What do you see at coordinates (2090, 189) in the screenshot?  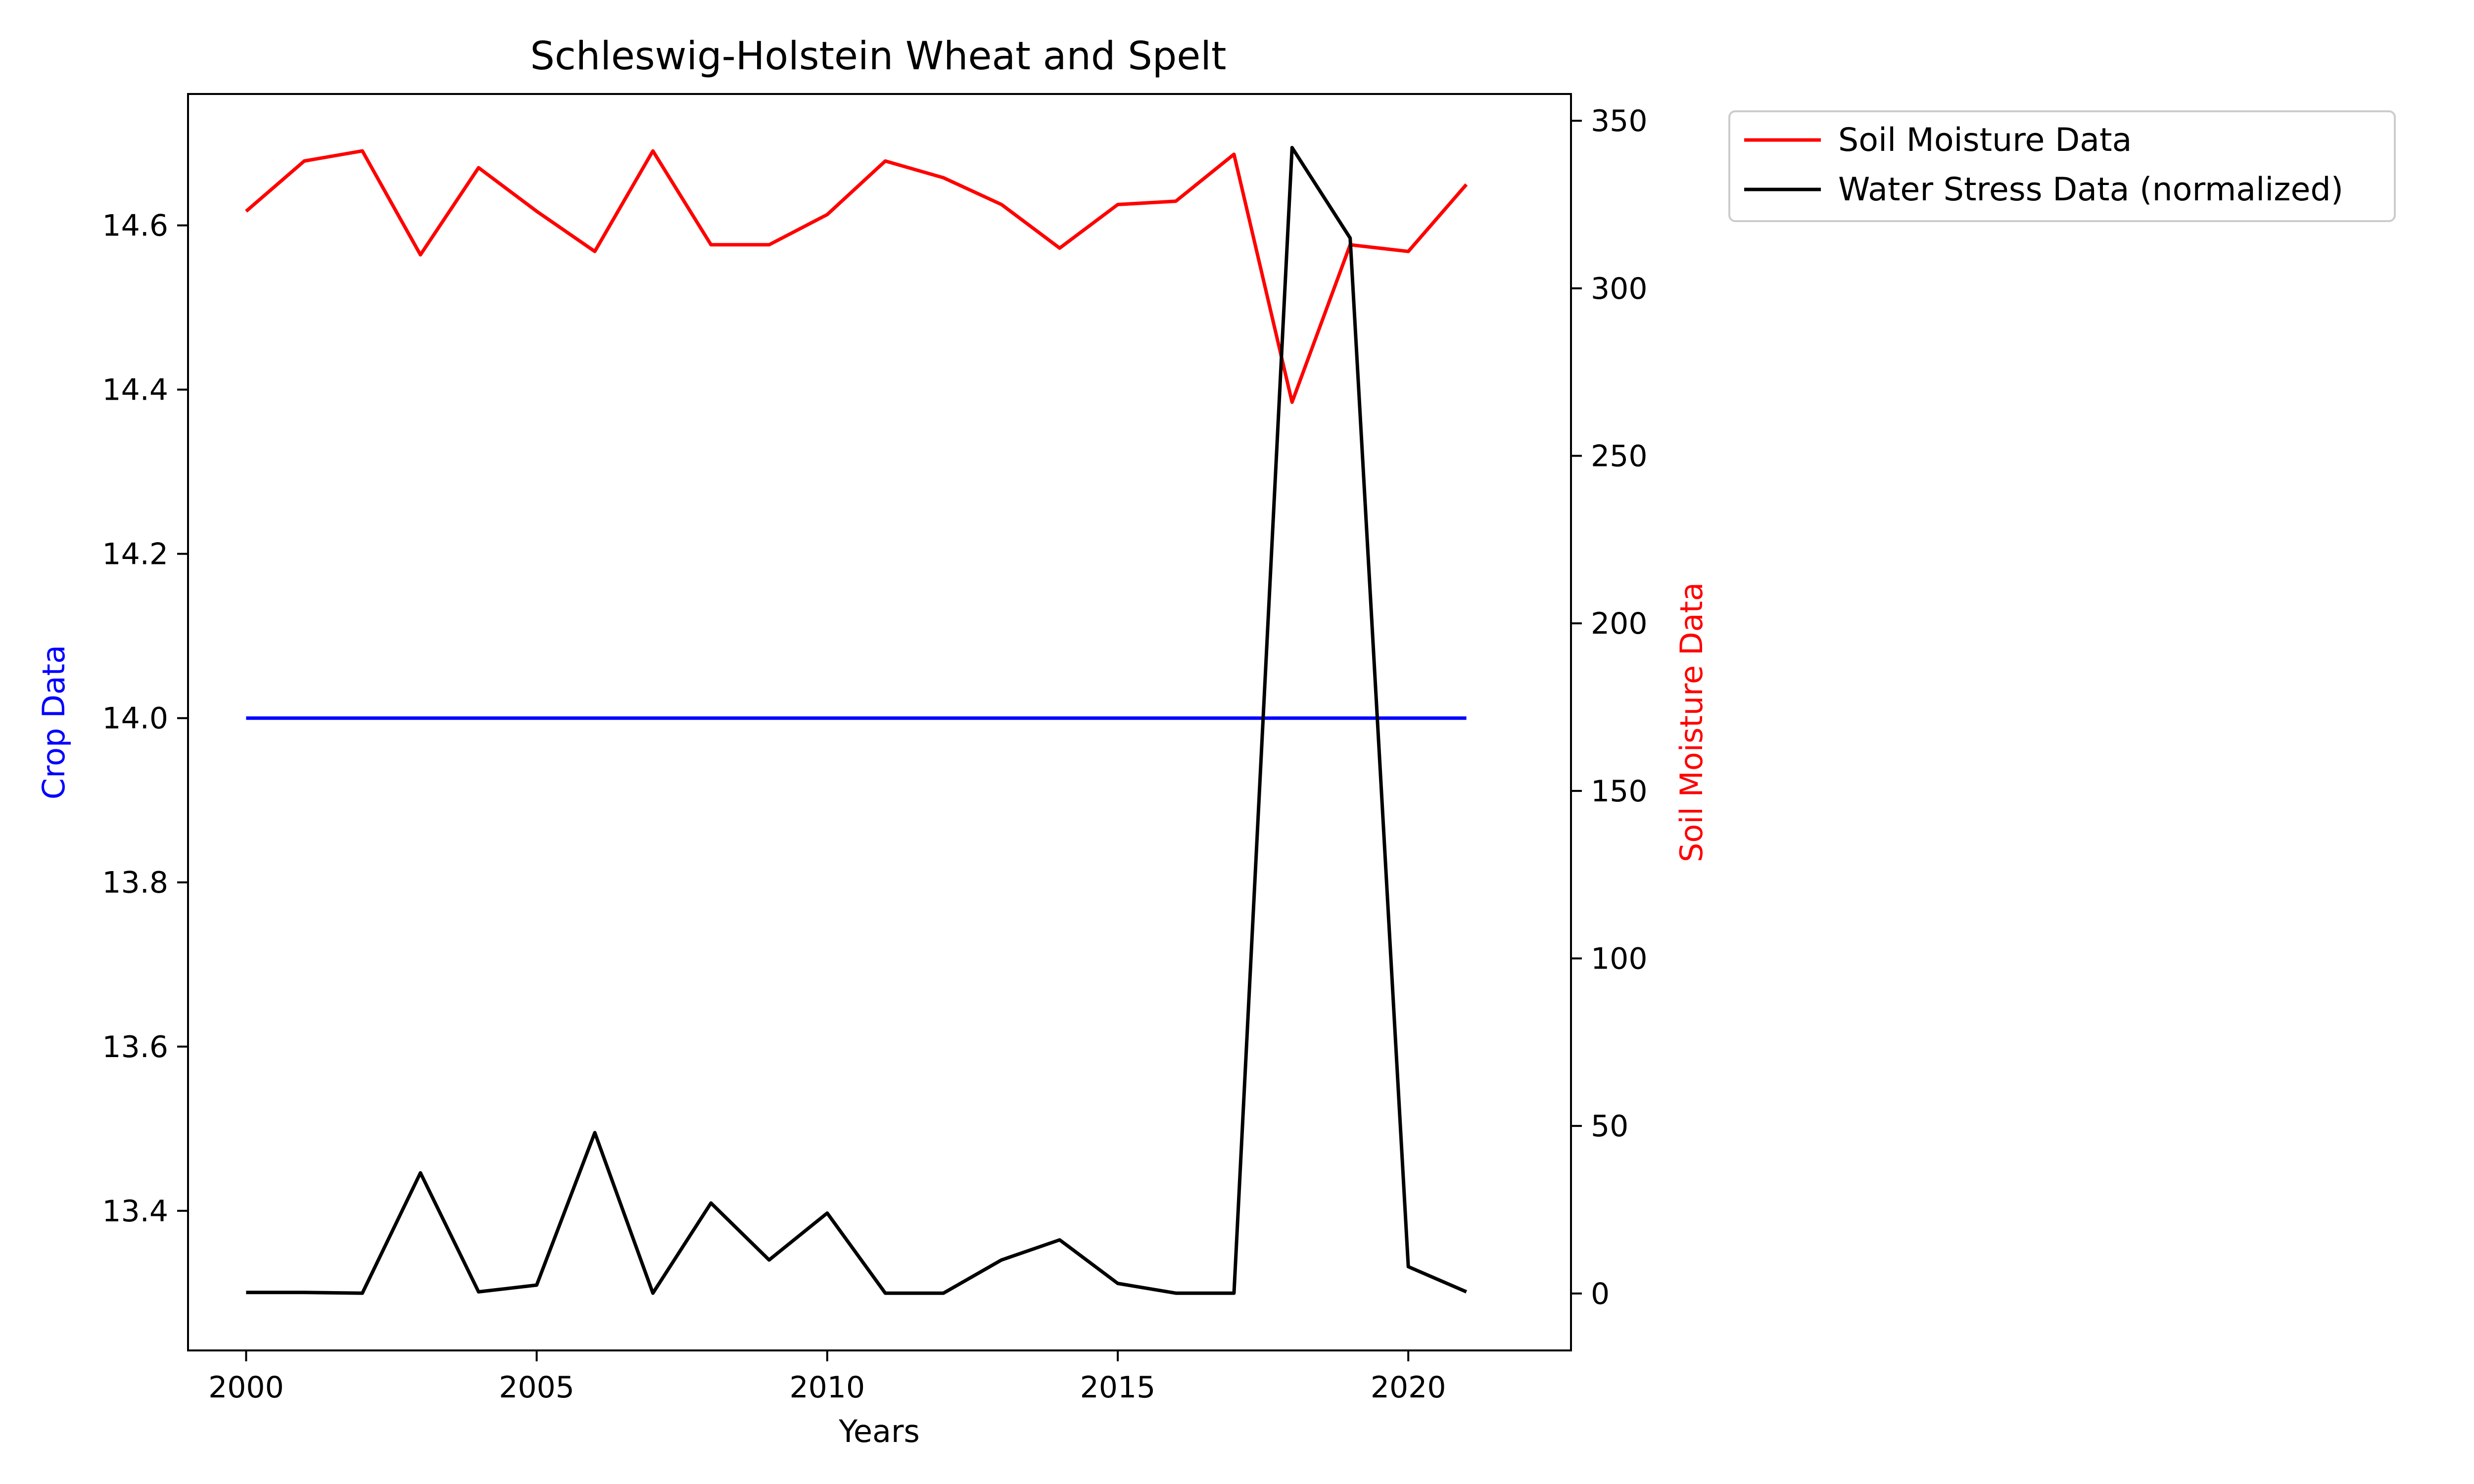 I see `legend-label-water-stress: Water Stress Data (normalized)` at bounding box center [2090, 189].